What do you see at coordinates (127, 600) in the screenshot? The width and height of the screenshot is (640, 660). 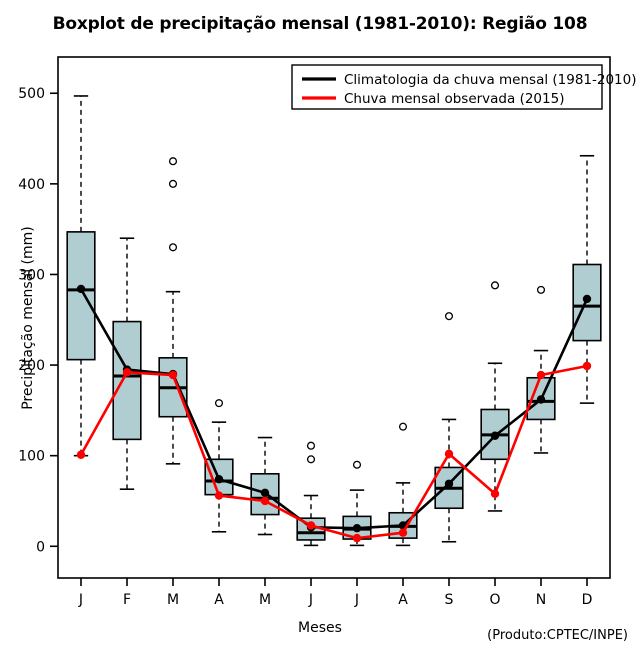 I see `x-tick-label-1: F` at bounding box center [127, 600].